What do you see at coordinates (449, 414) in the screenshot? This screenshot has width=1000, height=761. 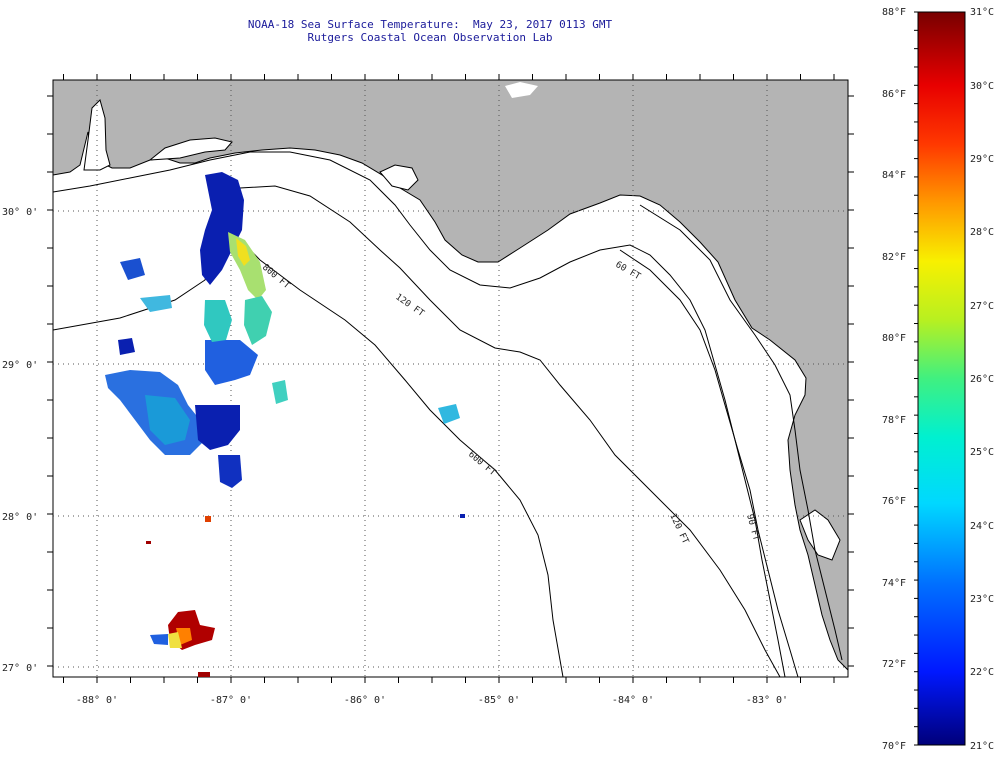 I see `sst-patch-far-east` at bounding box center [449, 414].